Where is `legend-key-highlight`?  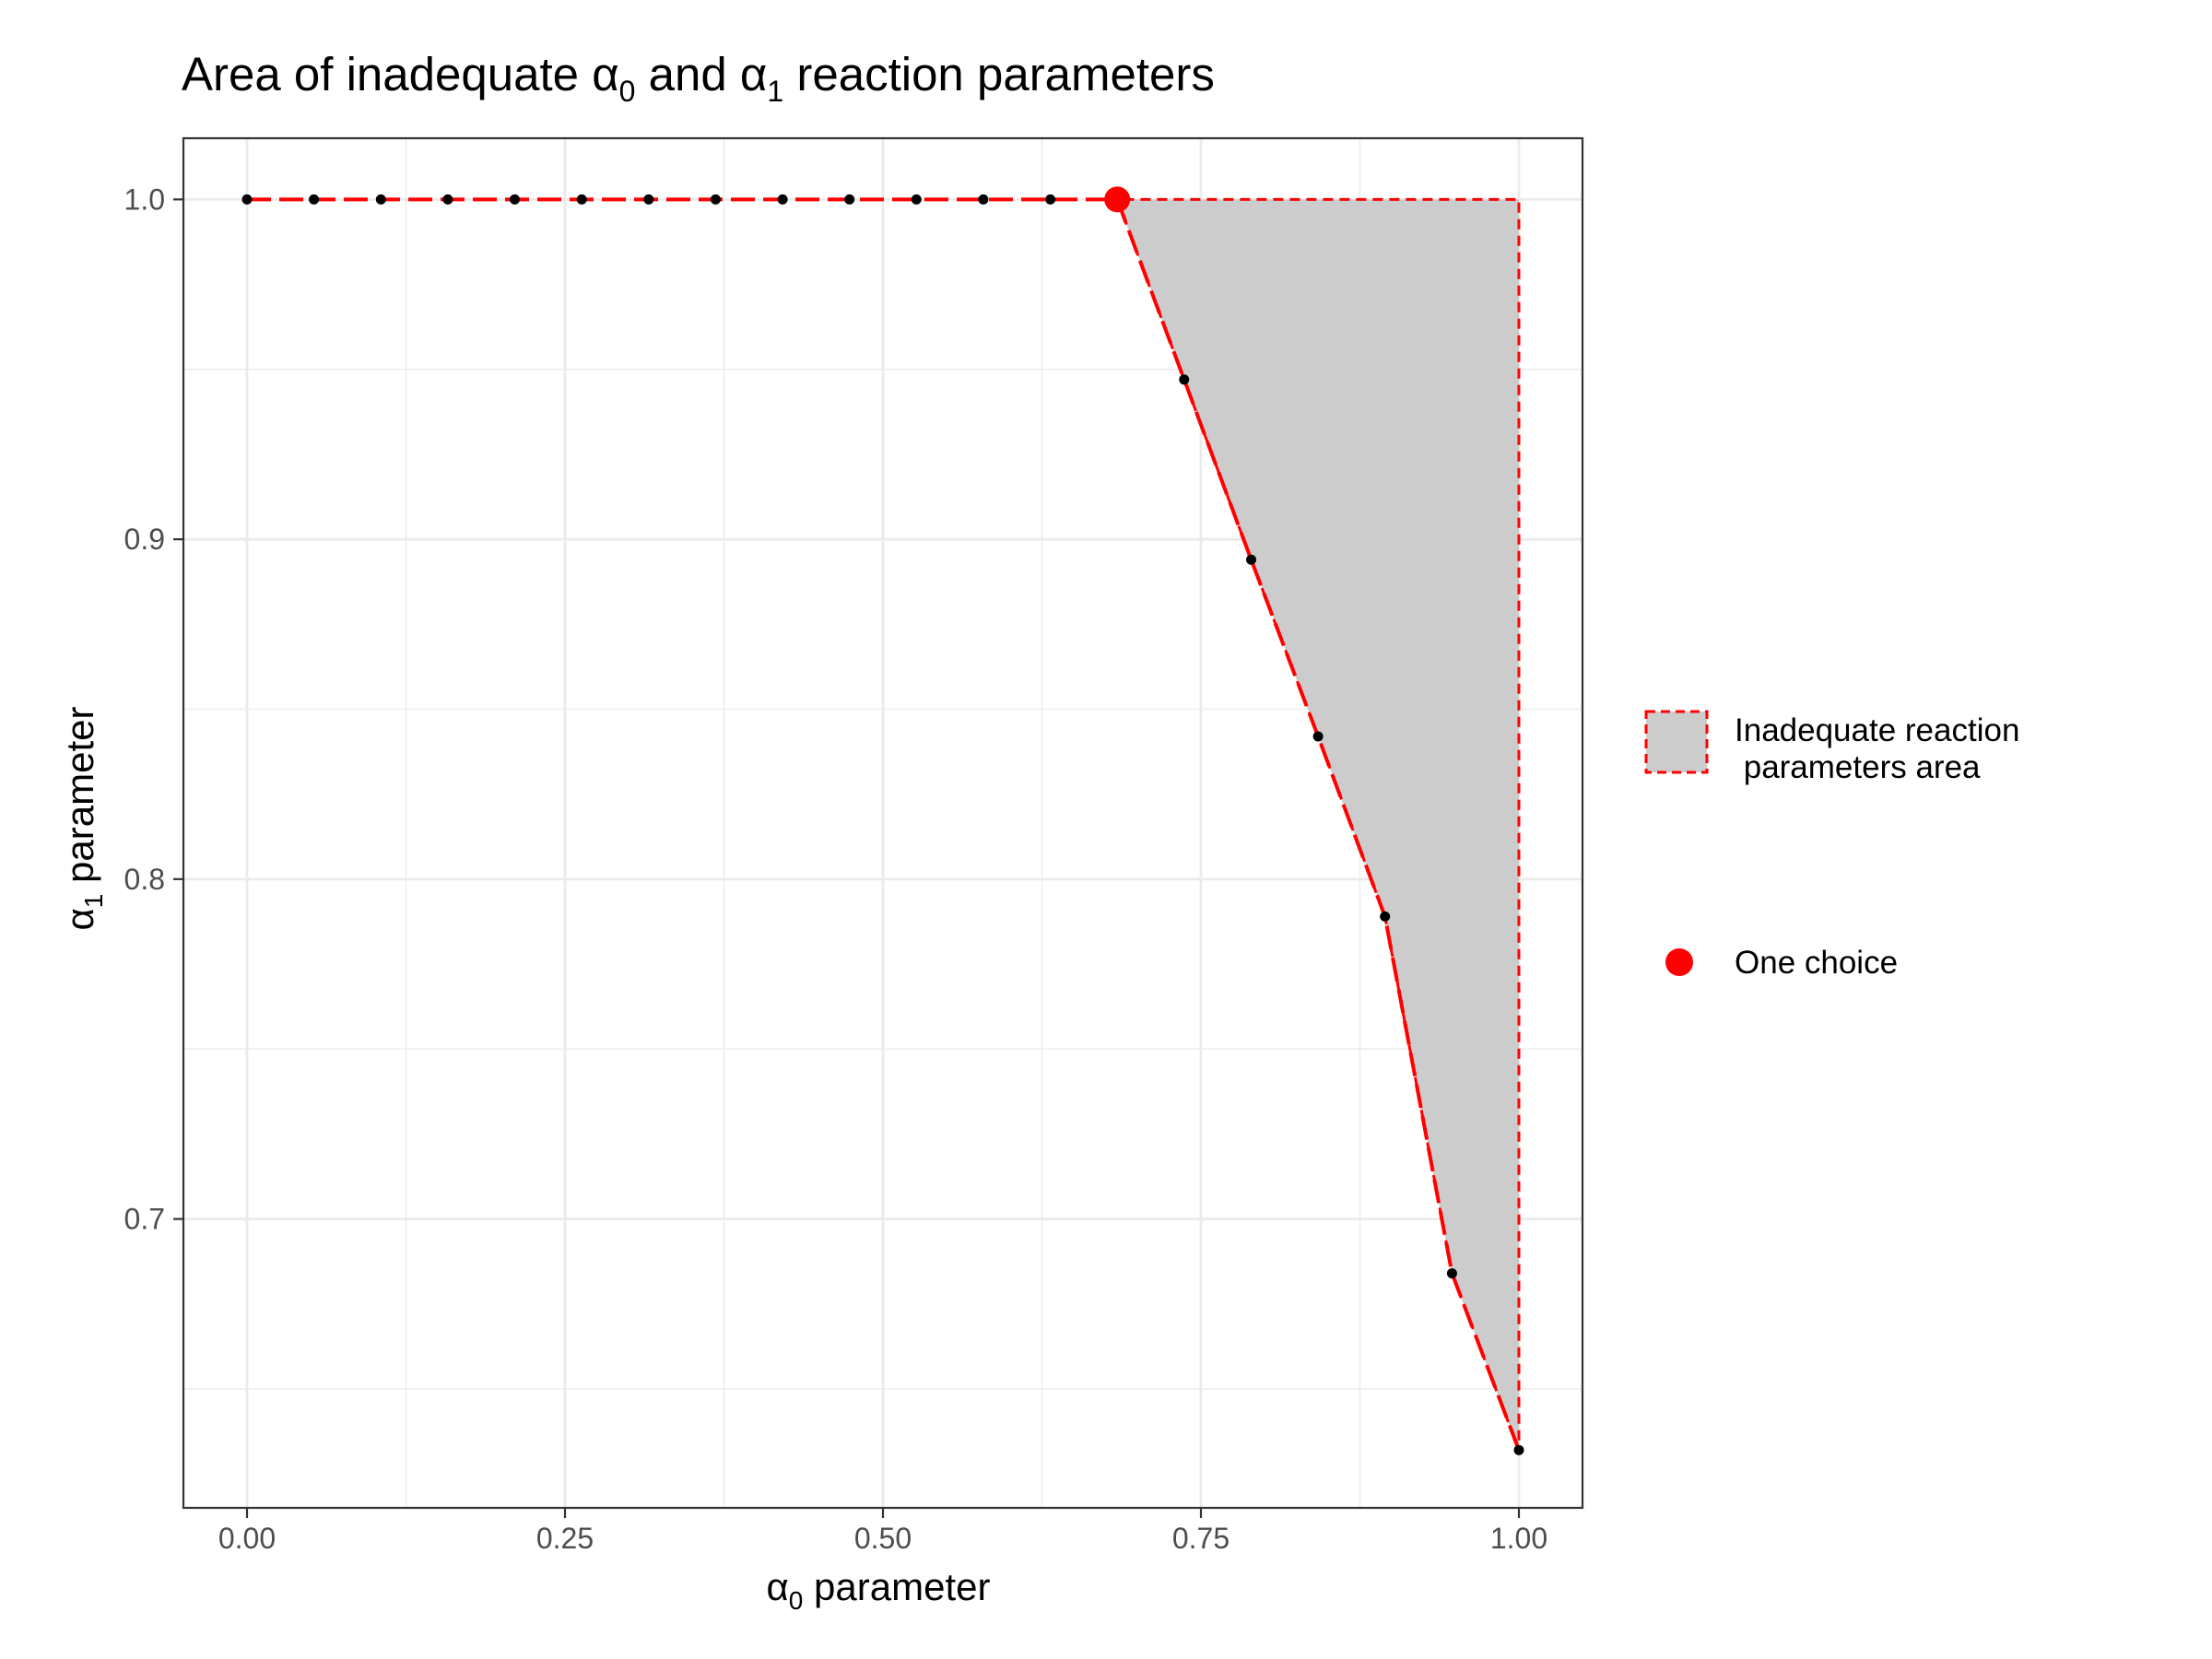 legend-key-highlight is located at coordinates (1679, 962).